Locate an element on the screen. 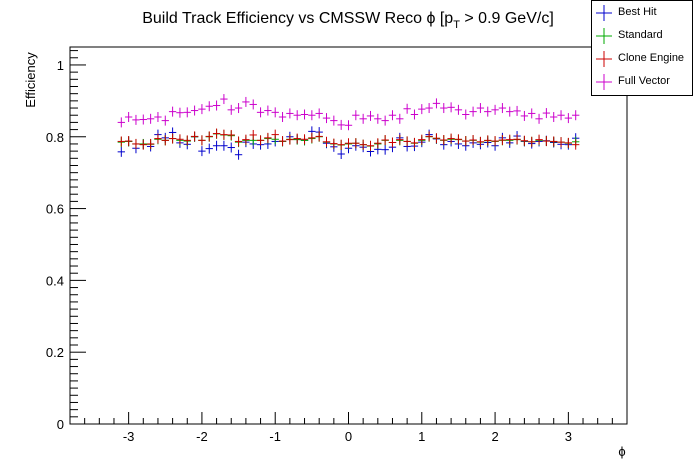  data-markers is located at coordinates (348, 127).